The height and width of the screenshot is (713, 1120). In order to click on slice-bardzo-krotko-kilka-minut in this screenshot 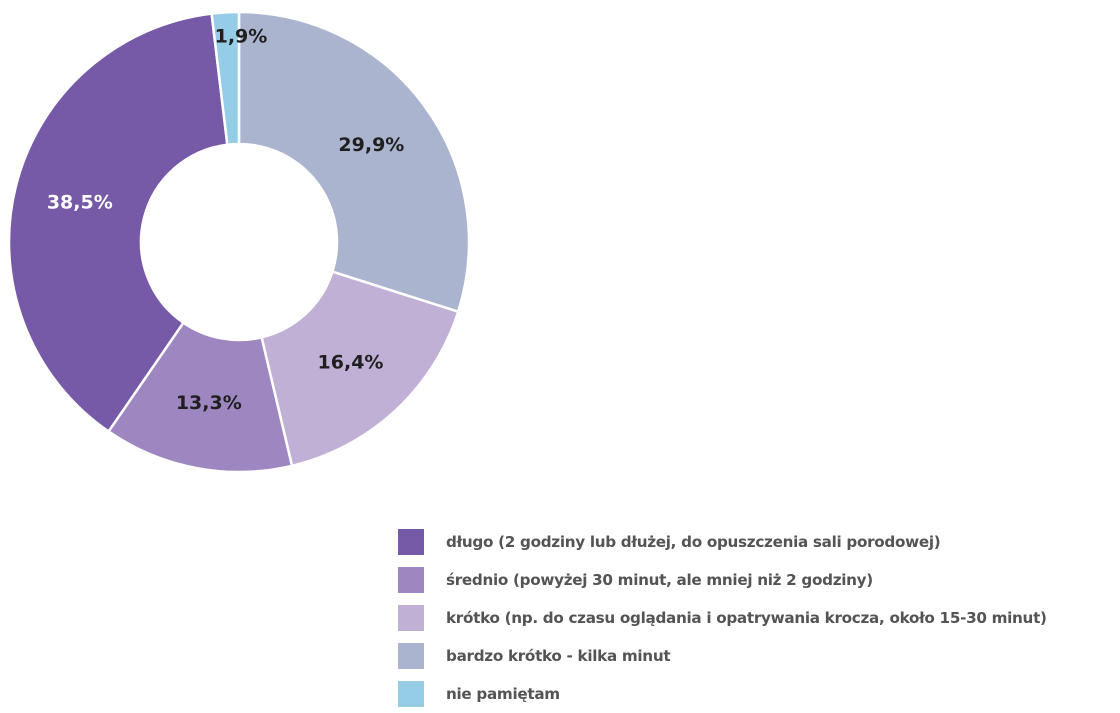, I will do `click(354, 161)`.